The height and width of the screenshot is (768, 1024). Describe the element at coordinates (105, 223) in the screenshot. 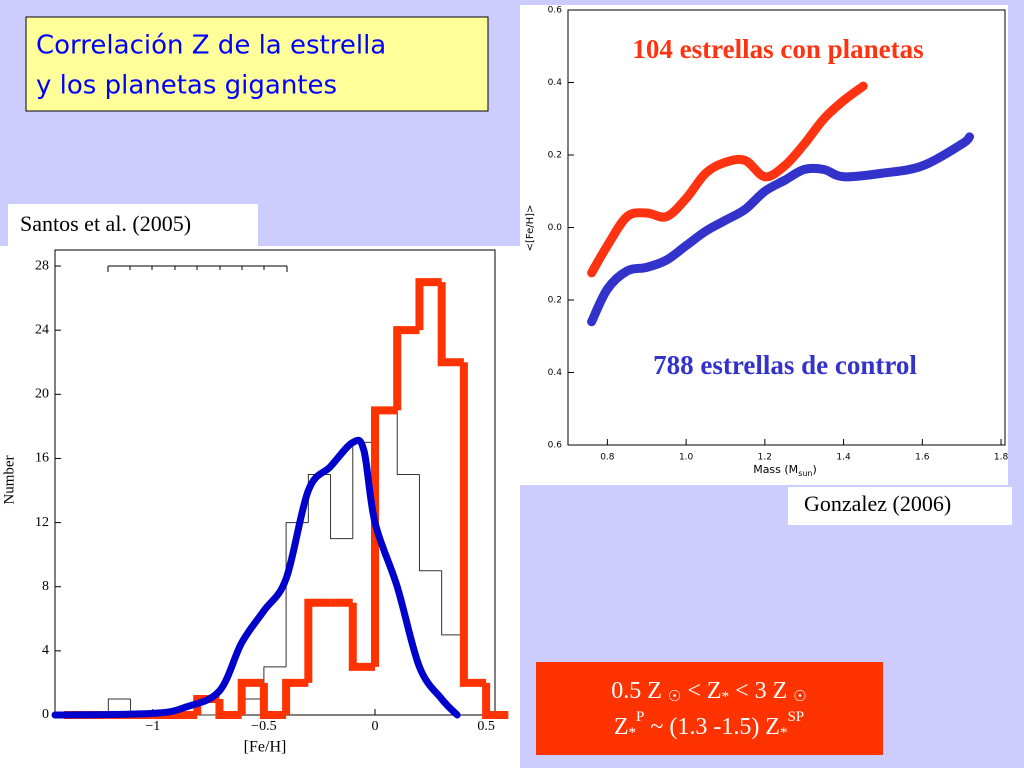

I see `source-left: Santos et al. (2005)` at that location.